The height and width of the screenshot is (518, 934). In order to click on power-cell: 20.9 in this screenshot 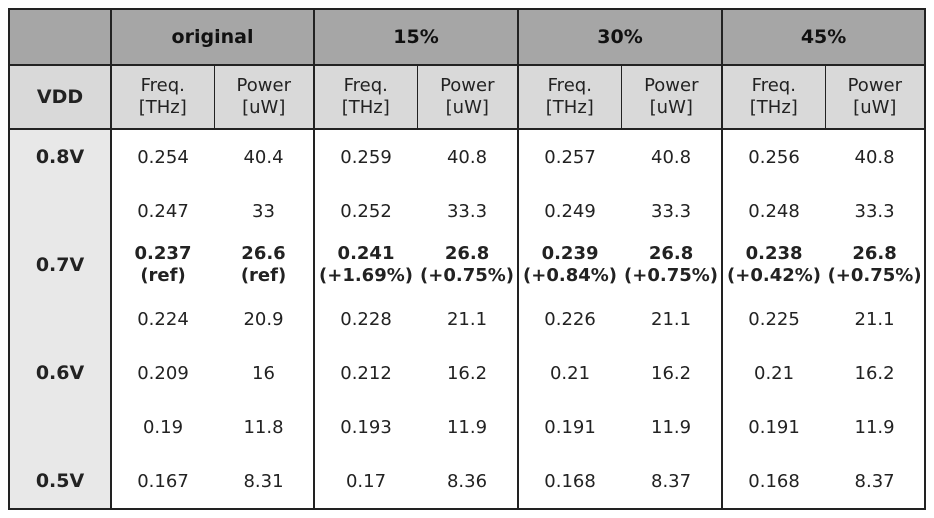, I will do `click(265, 319)`.